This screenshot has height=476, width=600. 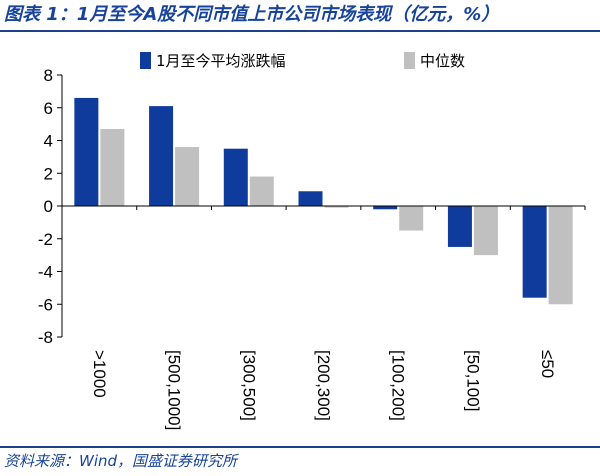 I want to click on source-note: 资料来源：Wind，国盛证券研究所, so click(x=121, y=461).